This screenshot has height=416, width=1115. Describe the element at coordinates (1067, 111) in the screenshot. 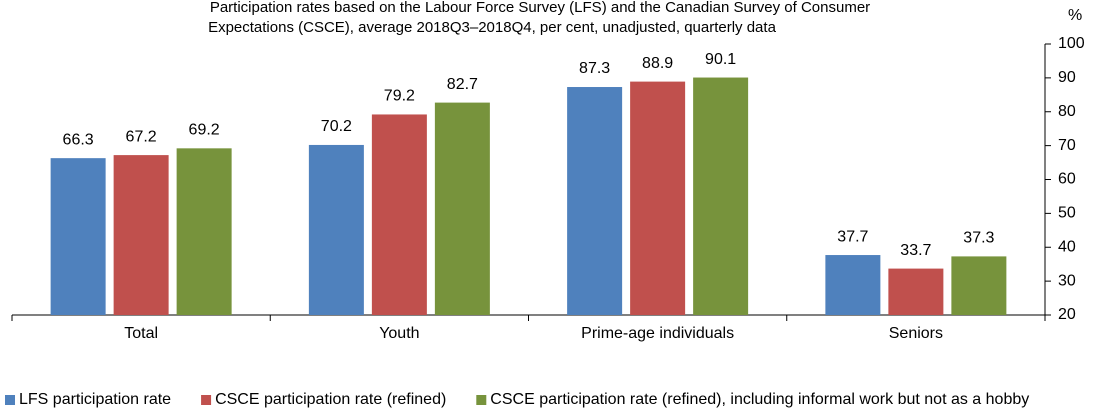

I see `y-tick-label: 80` at that location.